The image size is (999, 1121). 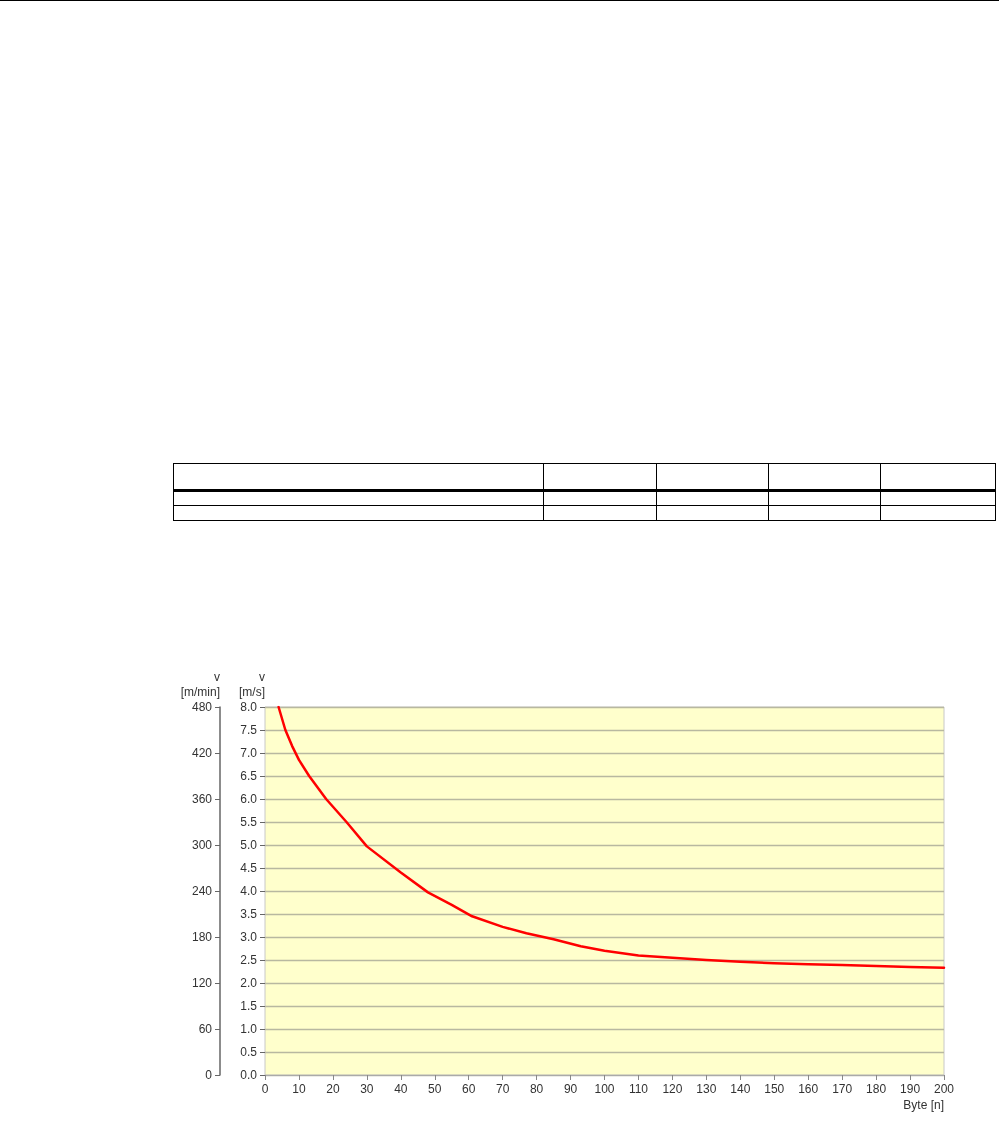 I want to click on y2-tick-label: 120, so click(x=202, y=983).